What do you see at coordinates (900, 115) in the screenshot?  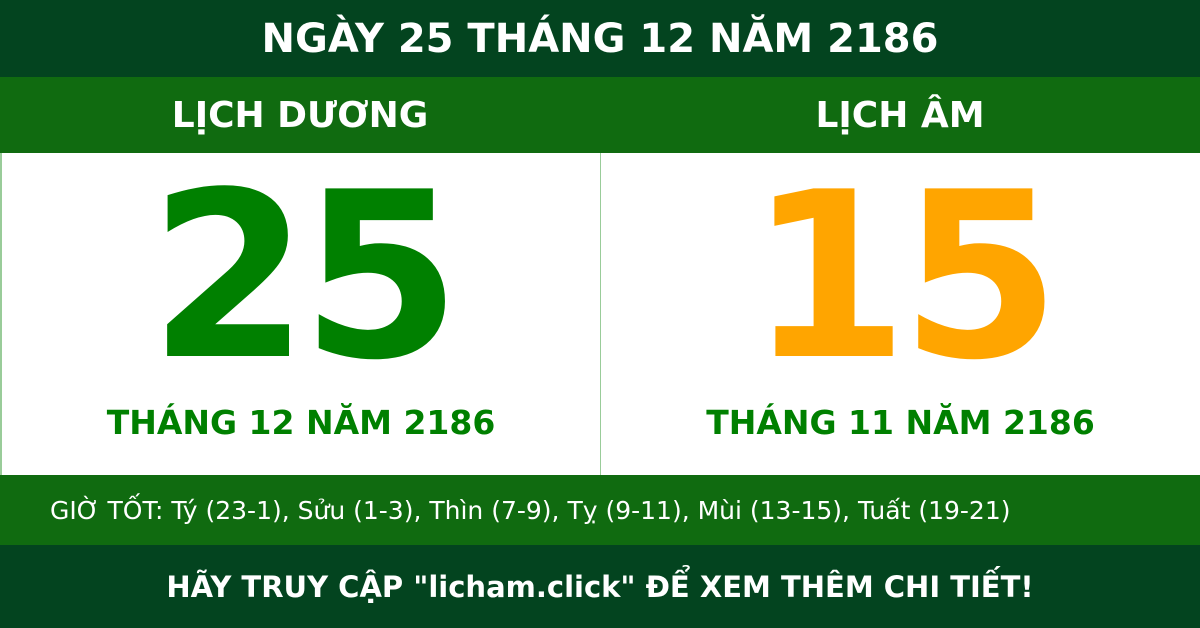 I see `lunar-heading: LỊCH ÂM` at bounding box center [900, 115].